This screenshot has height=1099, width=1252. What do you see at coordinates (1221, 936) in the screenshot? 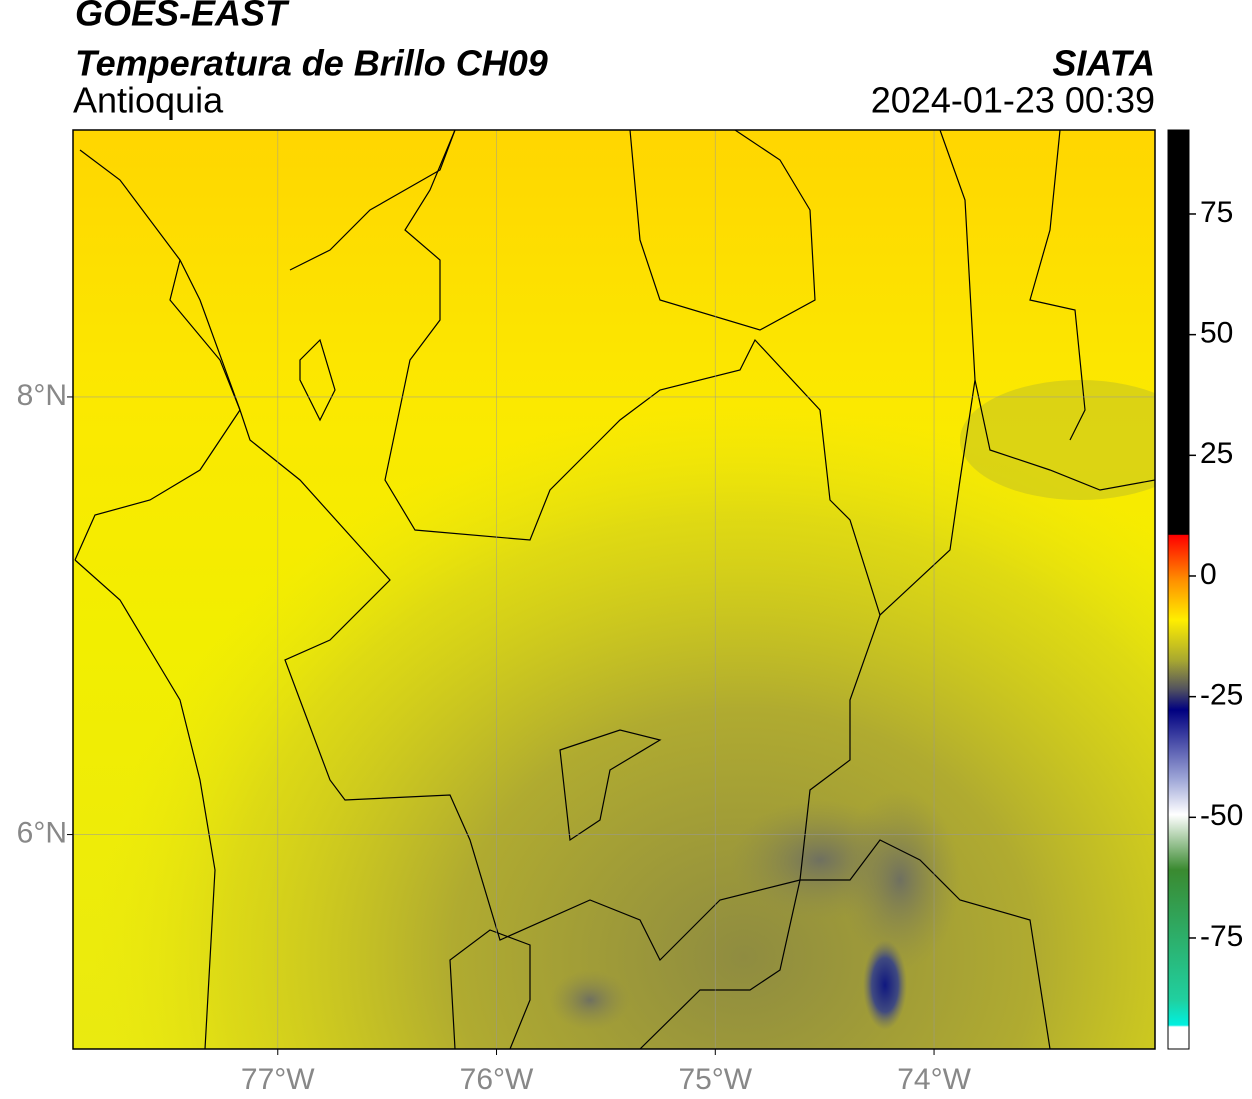
I see `colorbar-tick-label: -75` at bounding box center [1221, 936].